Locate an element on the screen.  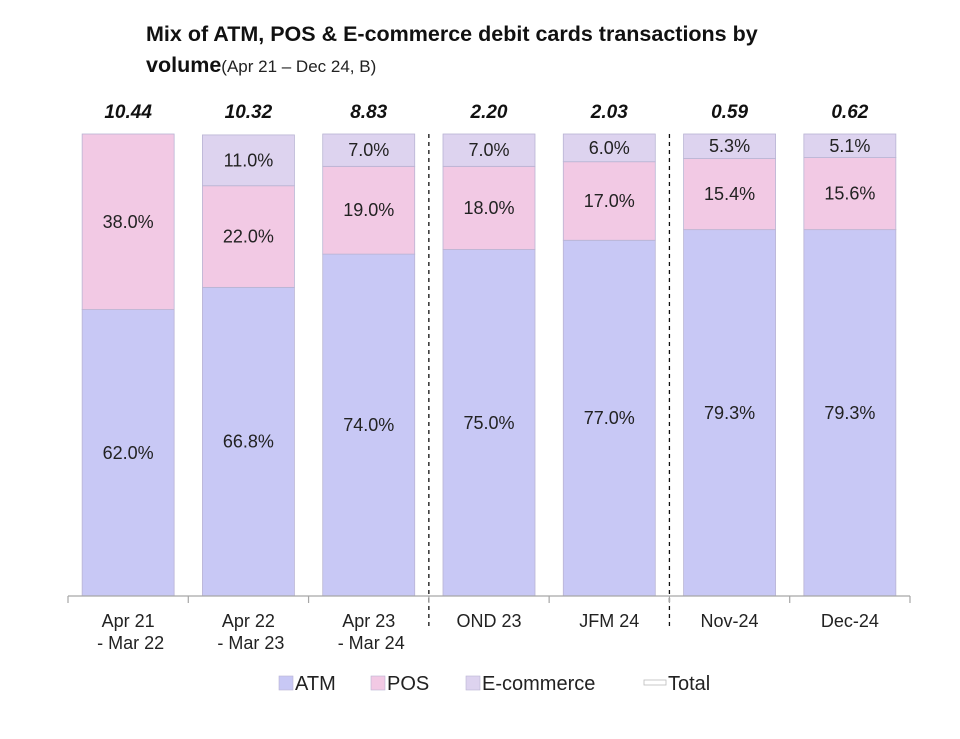
data-label-atm-0: 62.0% is located at coordinates (128, 453).